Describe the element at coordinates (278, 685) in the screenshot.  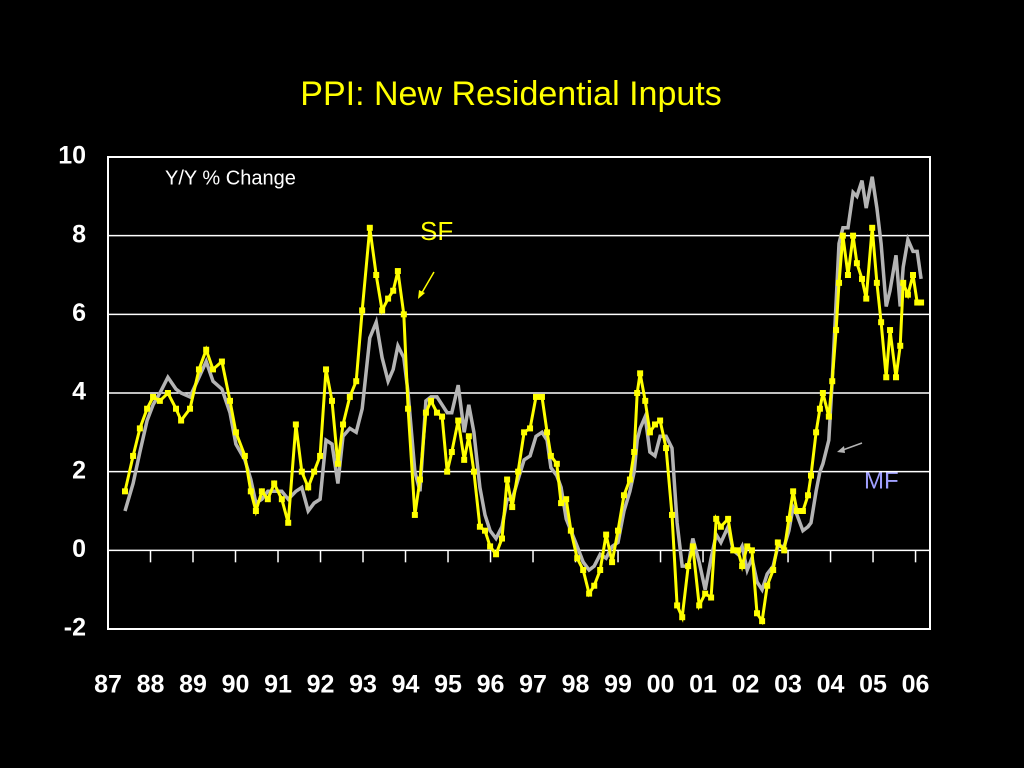
I see `x-tick-label: 91` at that location.